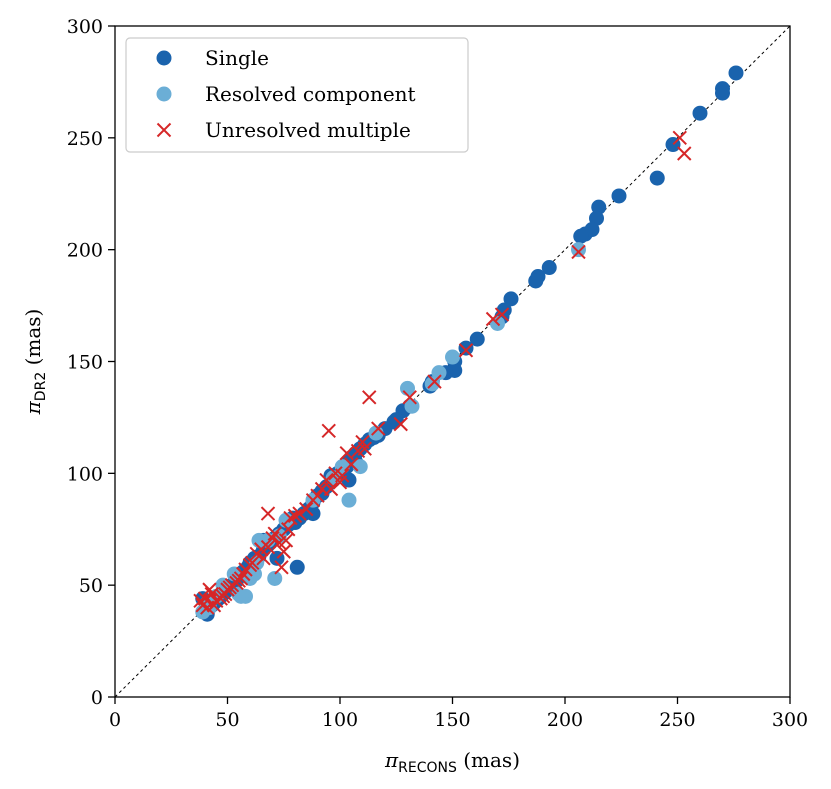 The height and width of the screenshot is (789, 831). What do you see at coordinates (85, 251) in the screenshot?
I see `y-tick-label: 200` at bounding box center [85, 251].